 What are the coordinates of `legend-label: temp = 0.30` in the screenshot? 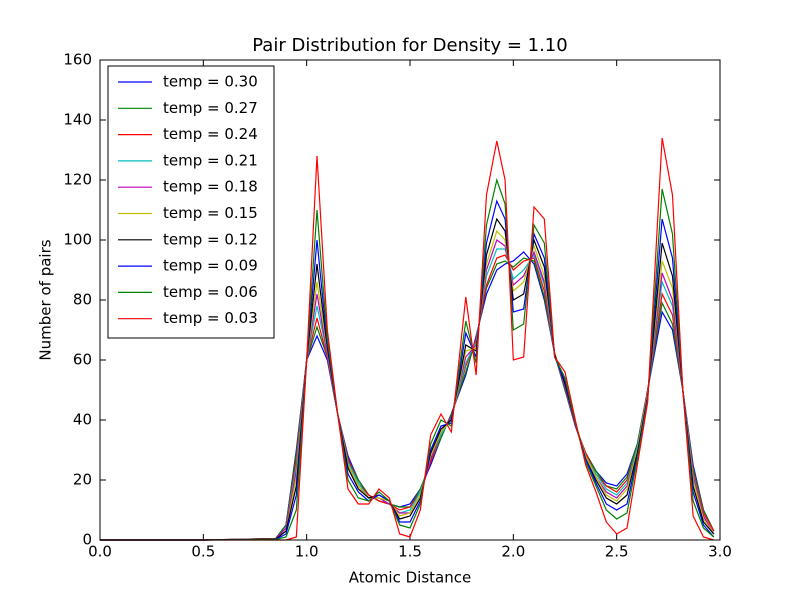 It's located at (210, 82).